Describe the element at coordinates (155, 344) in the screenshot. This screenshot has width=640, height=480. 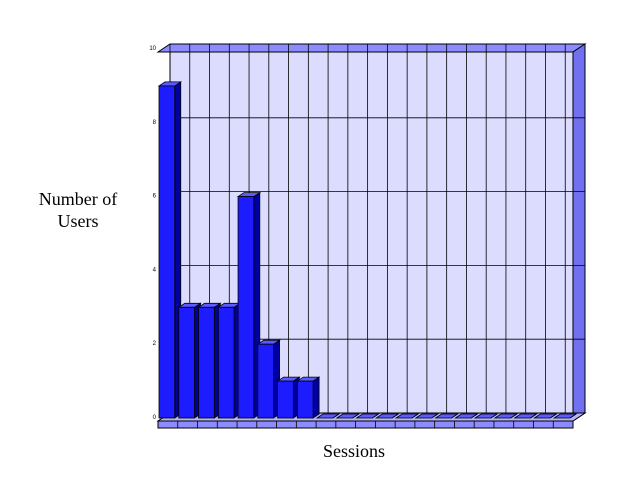
I see `y-tick-label: 2` at that location.